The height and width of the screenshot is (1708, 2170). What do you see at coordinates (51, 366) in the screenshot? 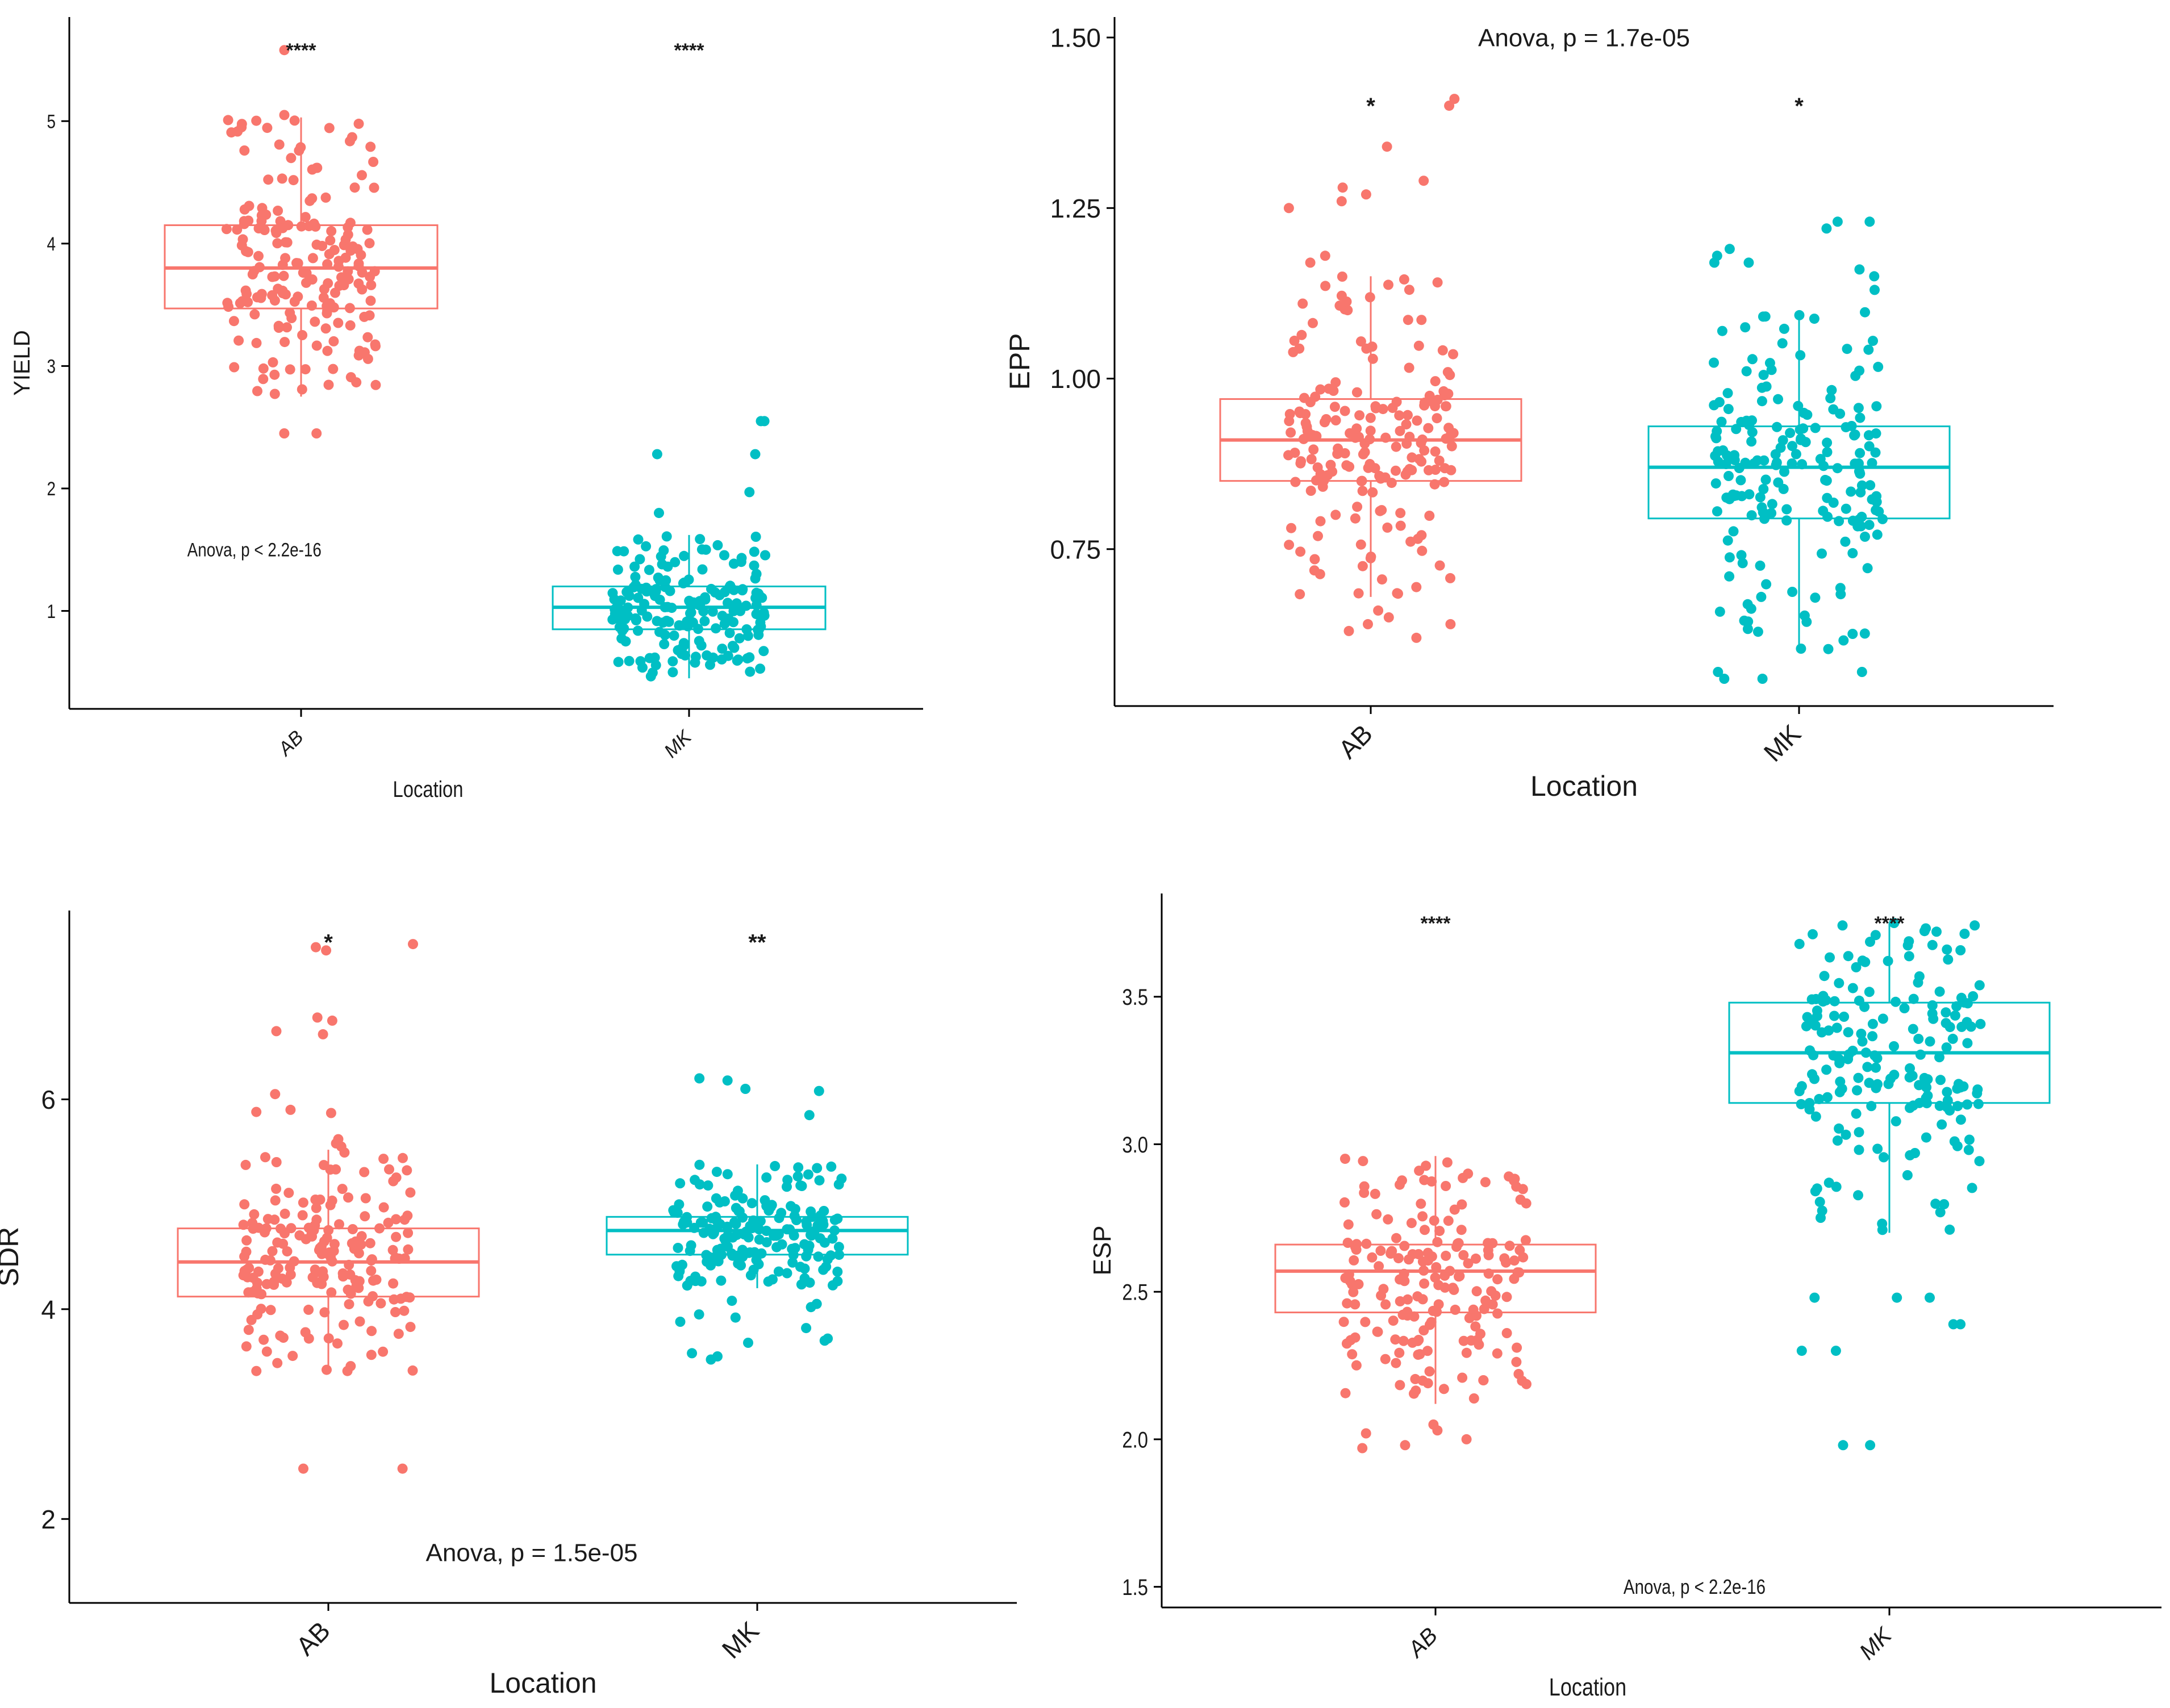
I see `y-tick-label: 3` at bounding box center [51, 366].